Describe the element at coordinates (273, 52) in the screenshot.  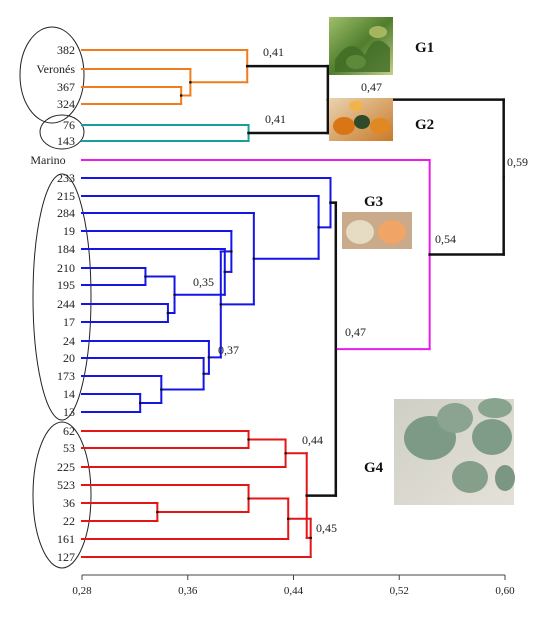
I see `sim-label-g1: 0,41` at that location.